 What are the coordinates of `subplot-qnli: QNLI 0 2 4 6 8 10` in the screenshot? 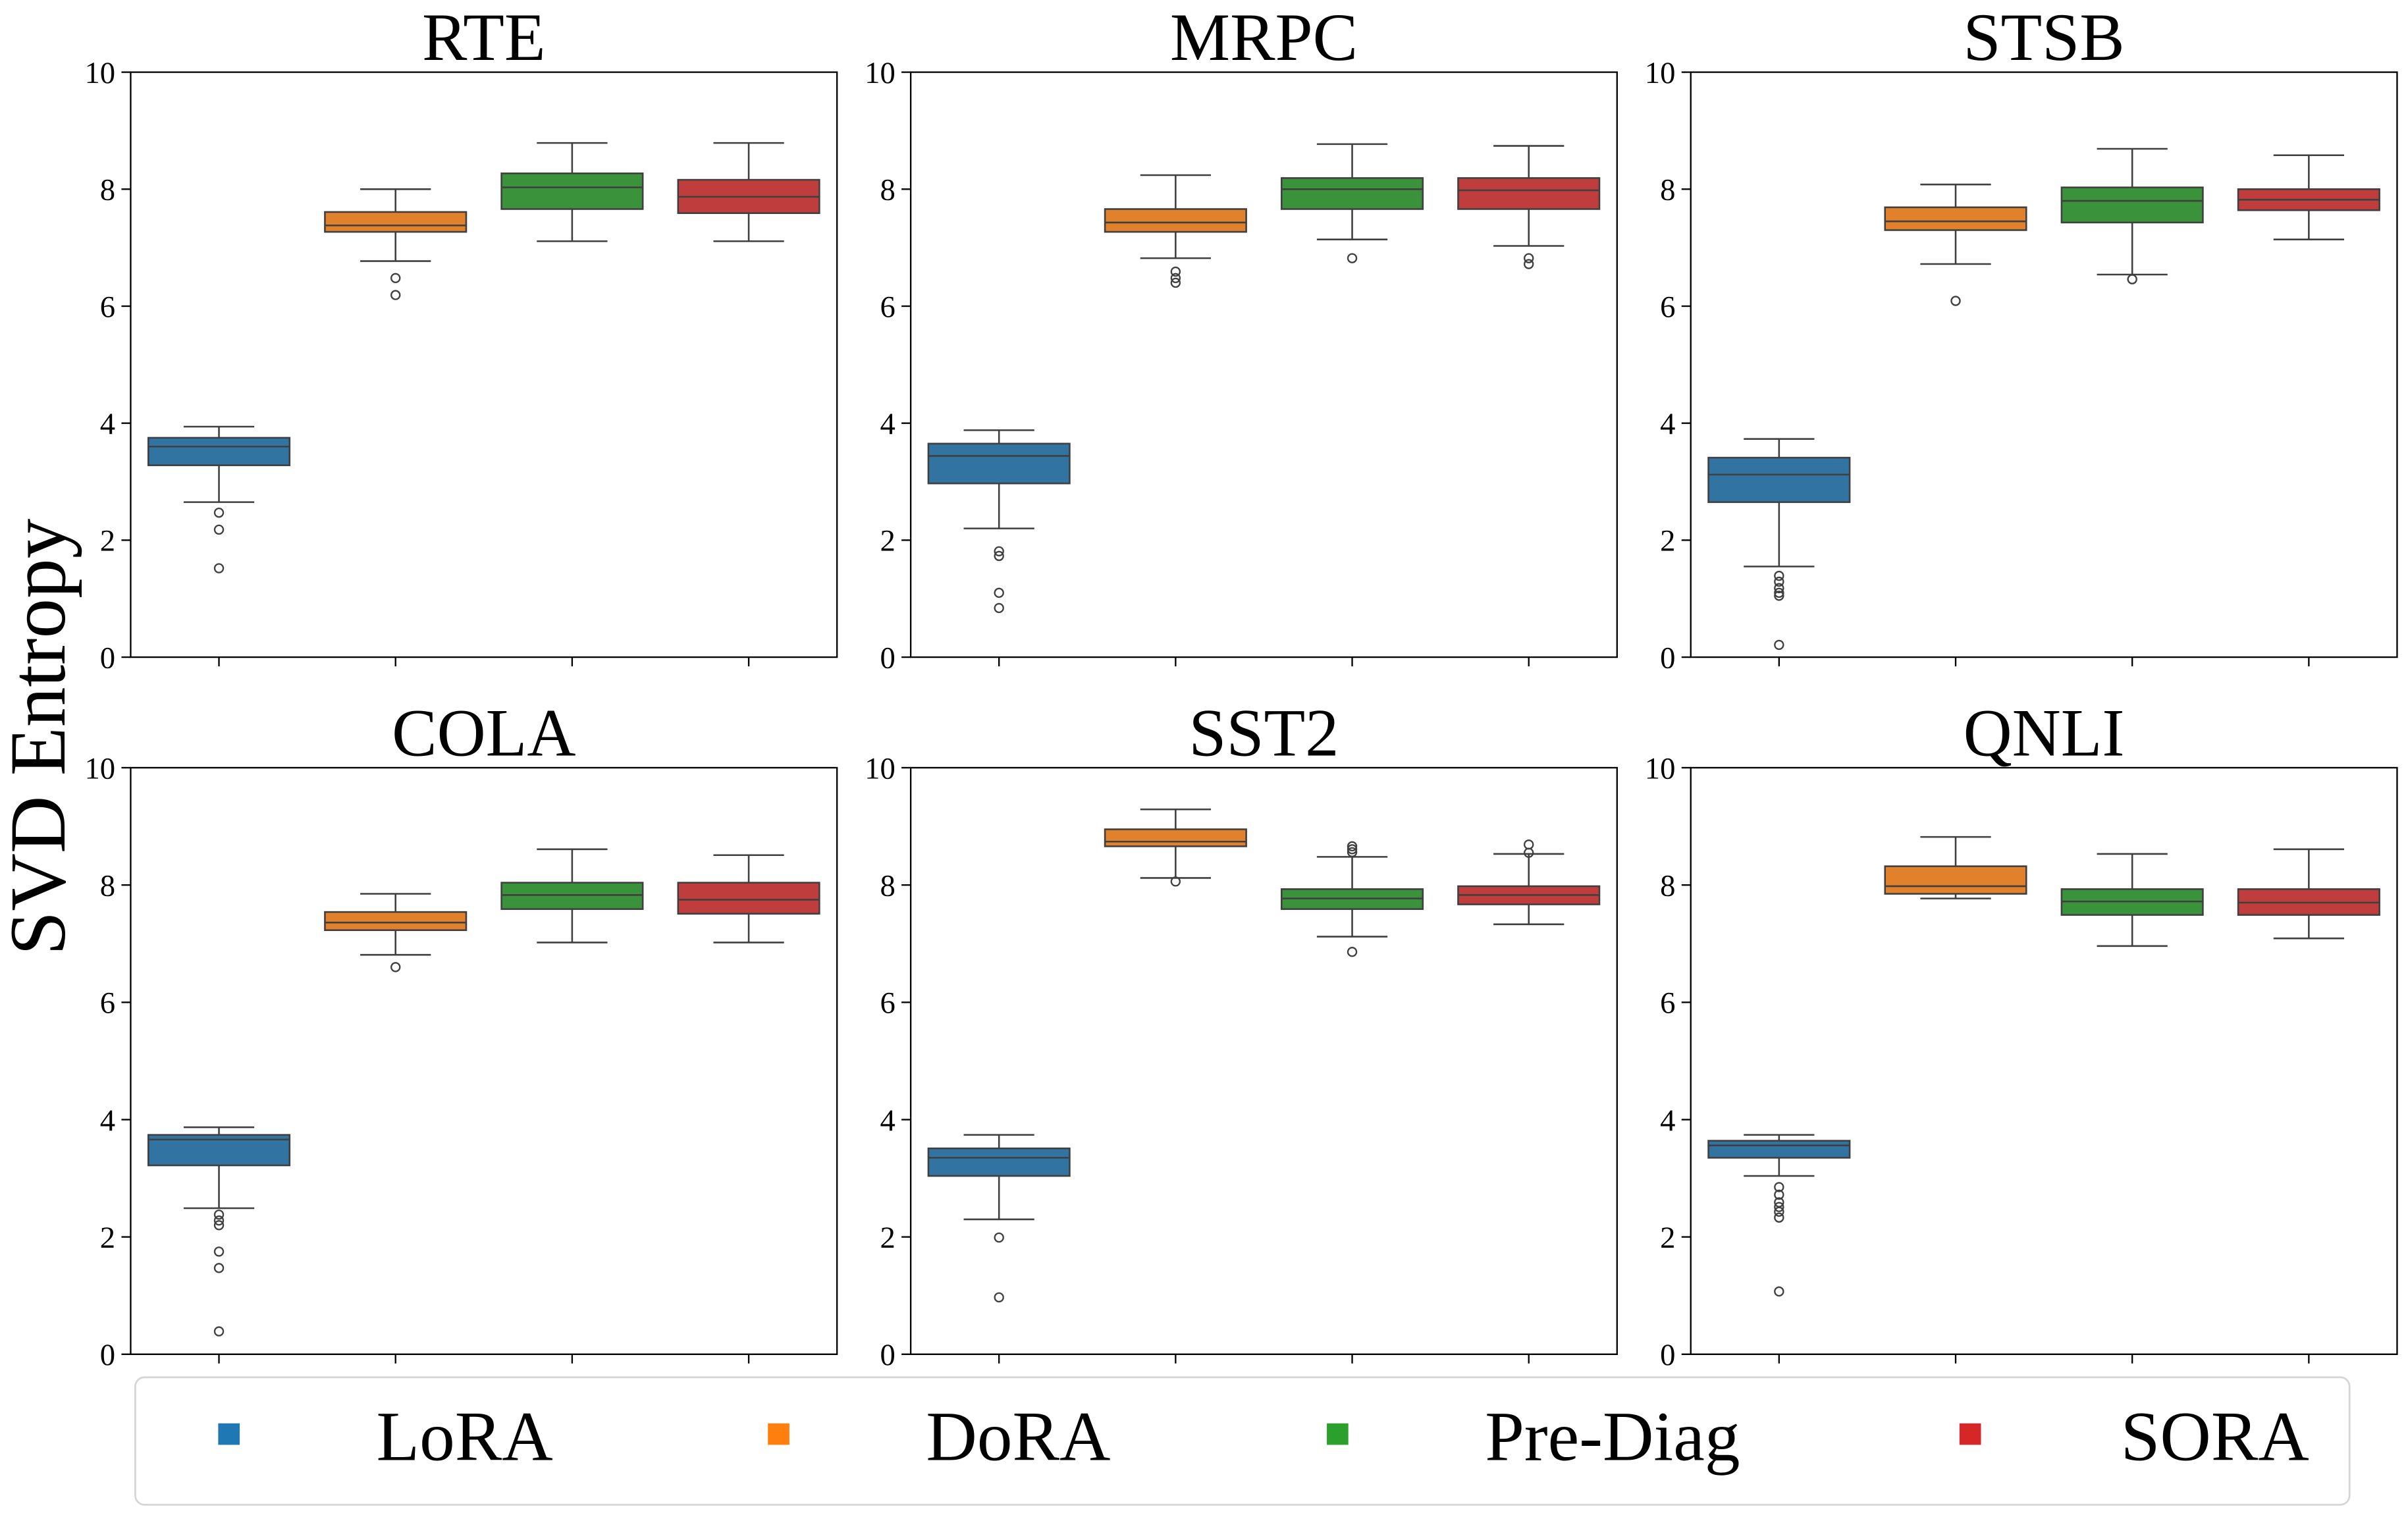 It's located at (2021, 1034).